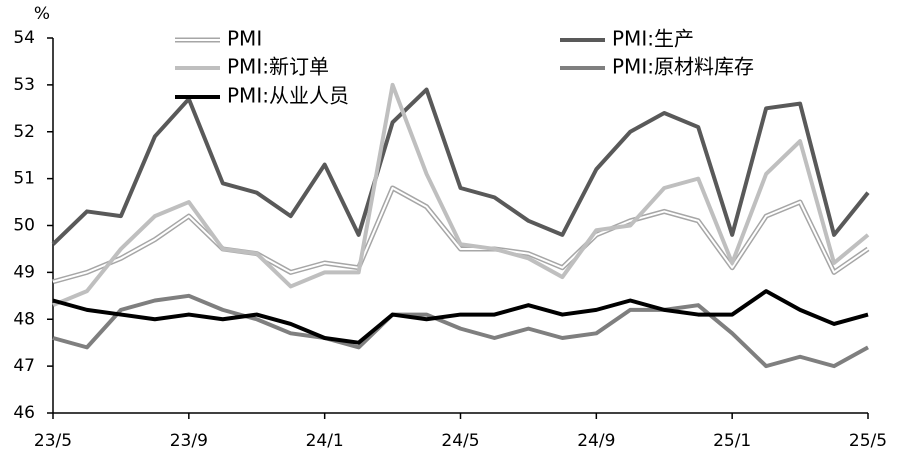 The image size is (899, 459). Describe the element at coordinates (24, 272) in the screenshot. I see `y-tick-label: 49` at that location.